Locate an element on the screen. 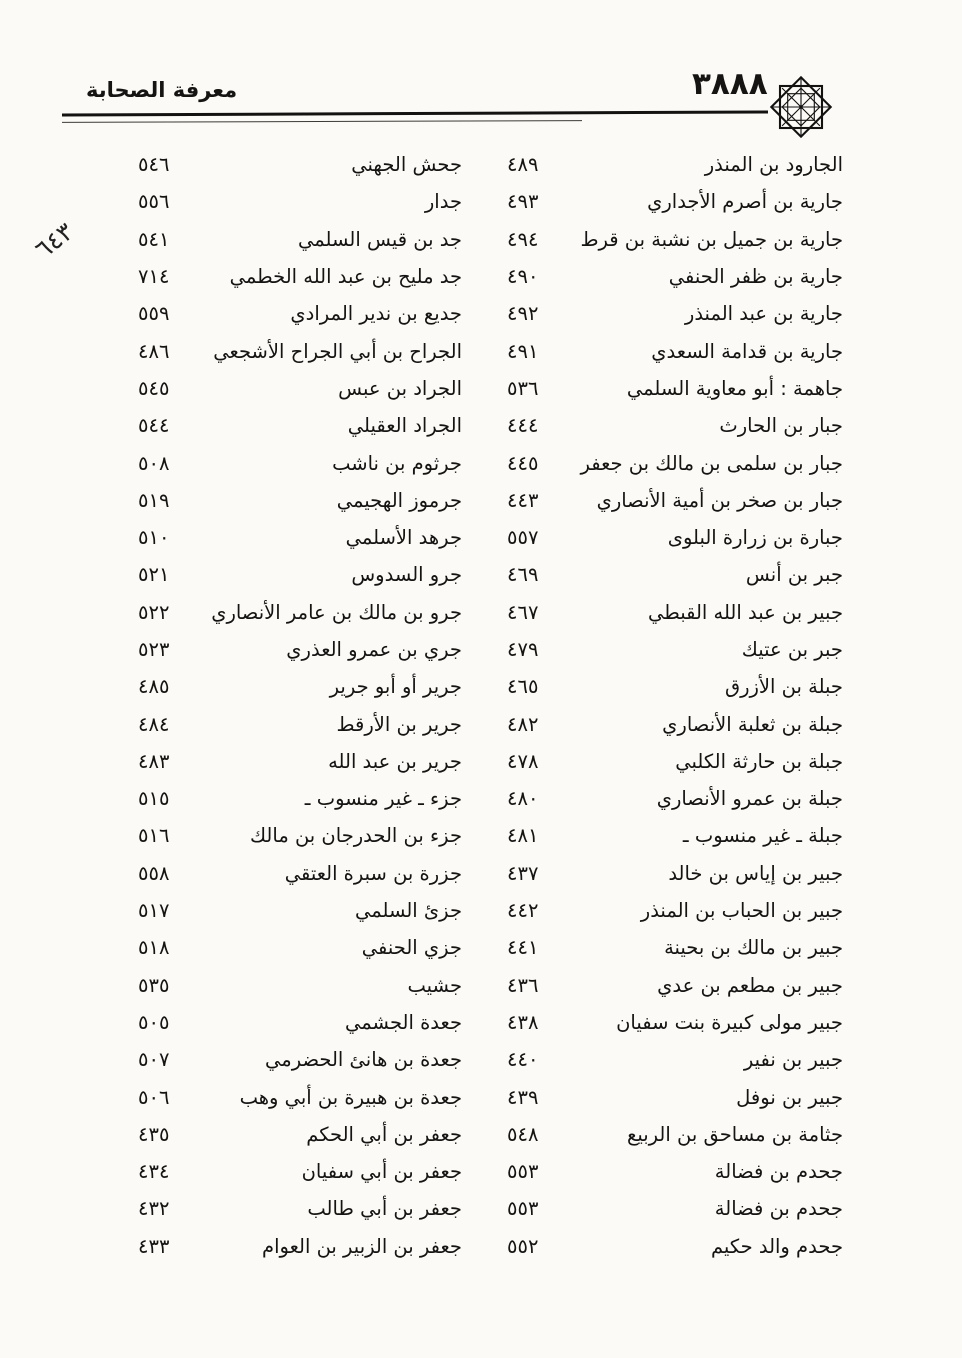 This screenshot has width=962, height=1358. index-entry-row: جزي الحنفي ٥١٨ is located at coordinates (299, 947).